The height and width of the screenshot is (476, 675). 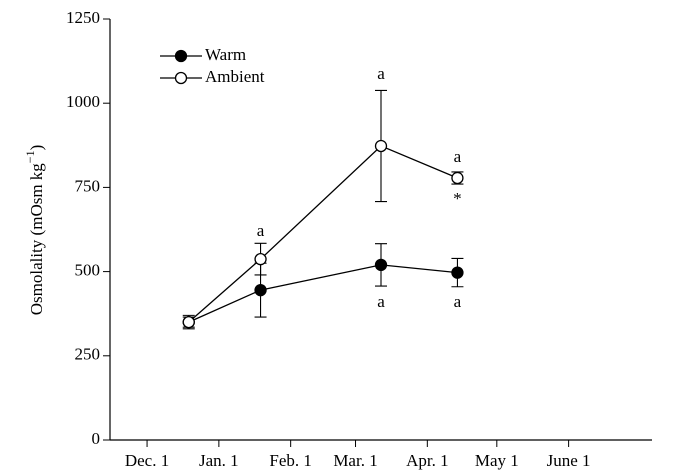 What do you see at coordinates (355, 460) in the screenshot?
I see `x-tick-label: Mar. 1` at bounding box center [355, 460].